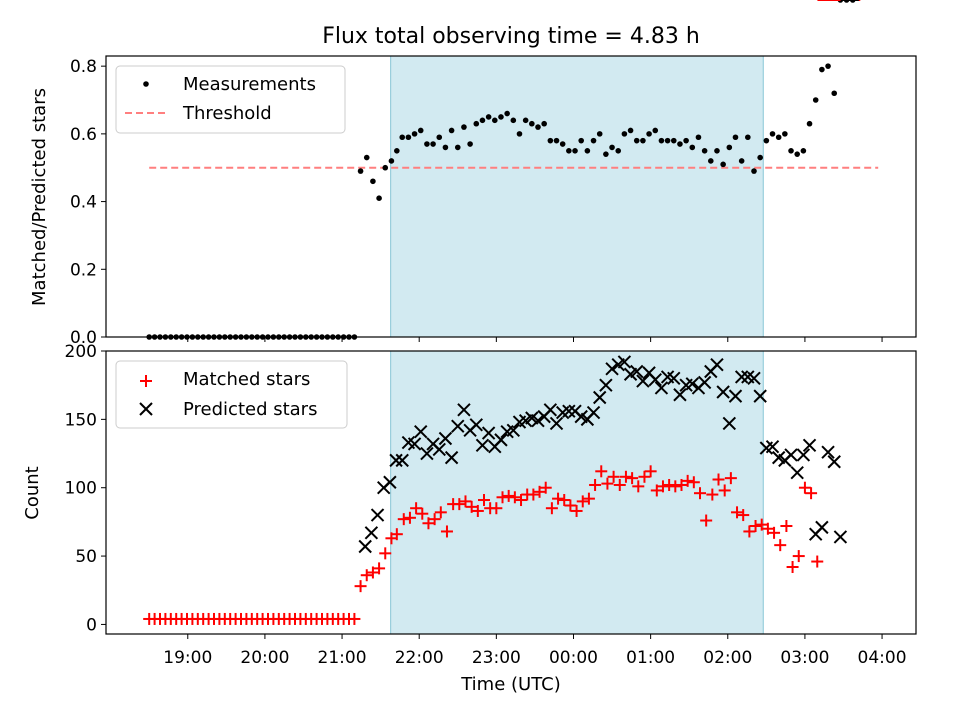 The width and height of the screenshot is (960, 720). Describe the element at coordinates (88, 202) in the screenshot. I see `top-y-ticks: 0.0 0.2 0.4 0.6 0.8` at that location.